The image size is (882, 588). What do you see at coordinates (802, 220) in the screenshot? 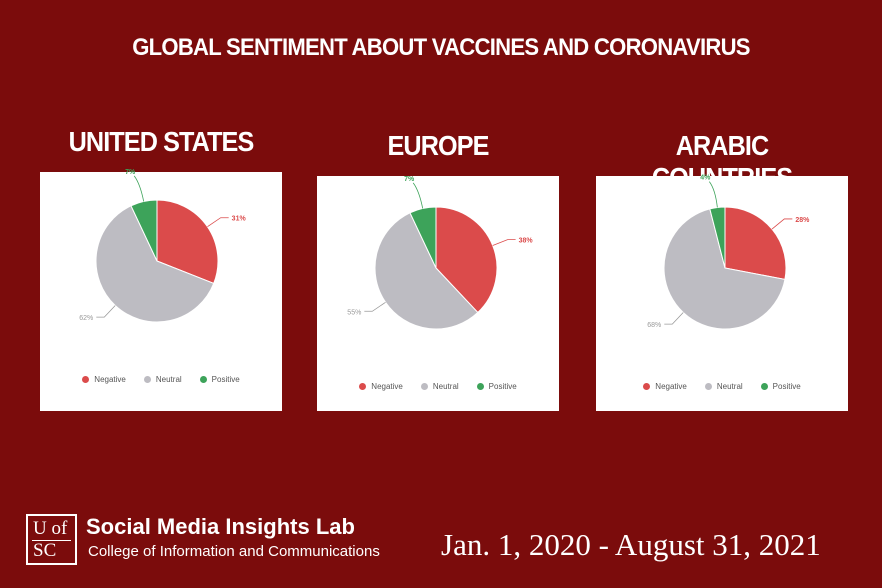
I see `data-label-negative: 28%` at bounding box center [802, 220].